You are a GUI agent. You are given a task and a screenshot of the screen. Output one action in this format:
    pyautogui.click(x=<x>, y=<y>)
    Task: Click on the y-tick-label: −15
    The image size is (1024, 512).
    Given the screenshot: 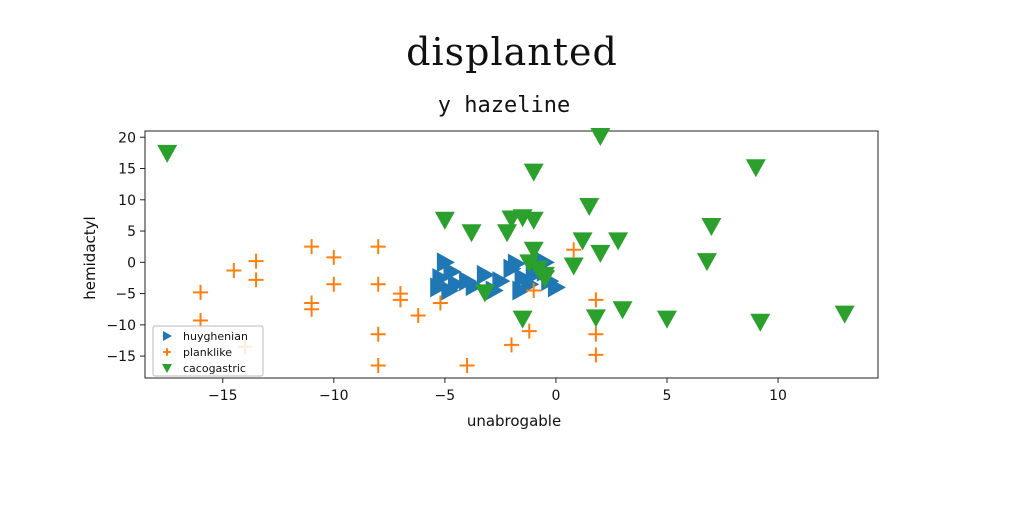 What is the action you would take?
    pyautogui.click(x=121, y=357)
    